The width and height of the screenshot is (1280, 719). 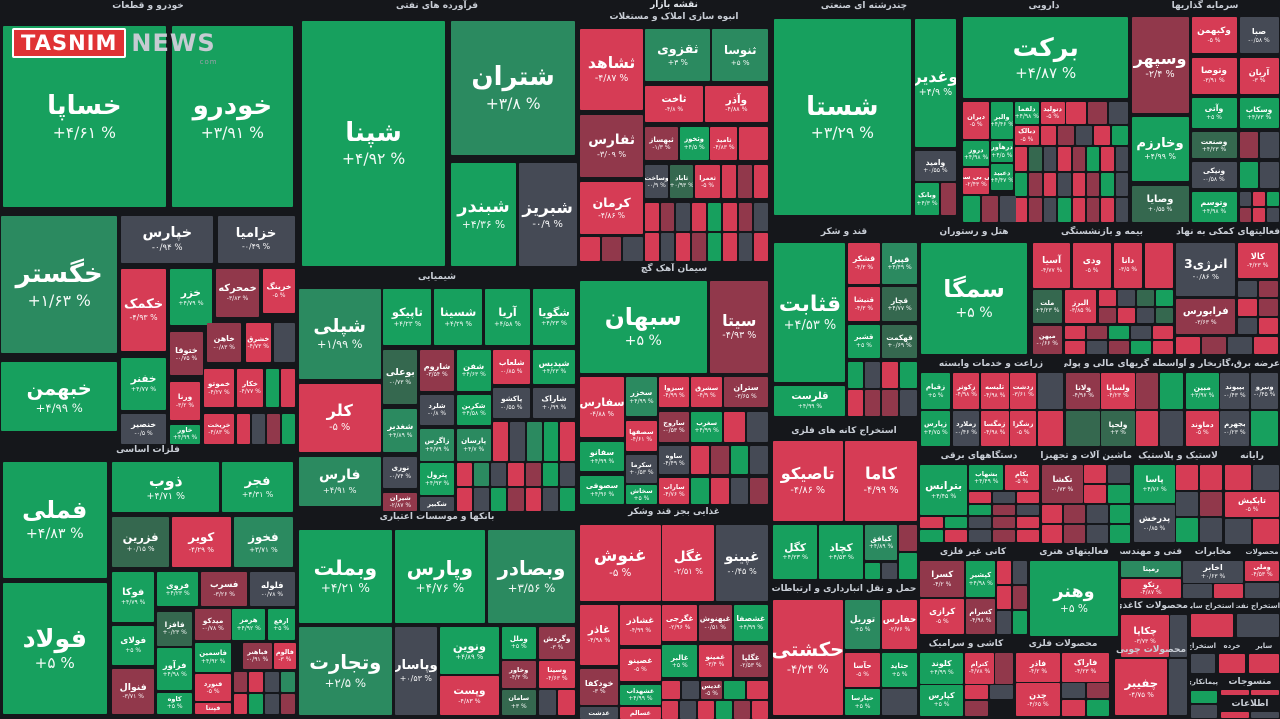 I want to click on treemap-tile: زمگسا -۴/۹۸ %, so click(x=994, y=428).